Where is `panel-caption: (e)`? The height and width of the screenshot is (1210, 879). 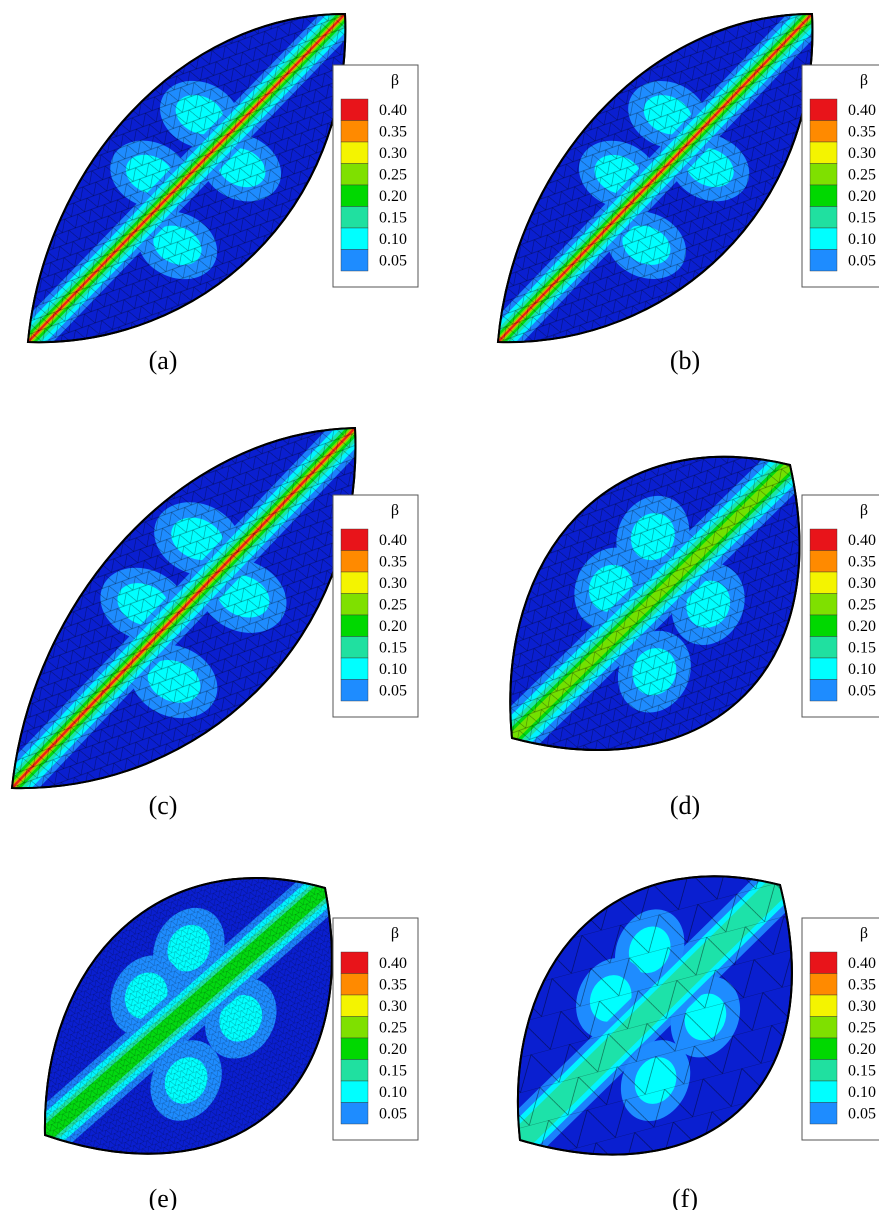
panel-caption: (e) is located at coordinates (163, 1197).